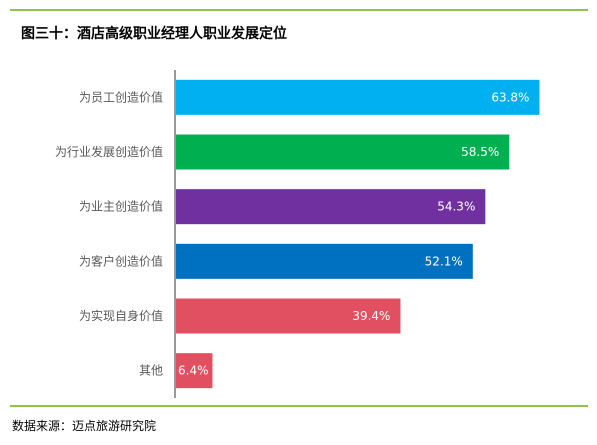 The width and height of the screenshot is (597, 445). Describe the element at coordinates (510, 97) in the screenshot. I see `value-label-1: 63.8%` at that location.